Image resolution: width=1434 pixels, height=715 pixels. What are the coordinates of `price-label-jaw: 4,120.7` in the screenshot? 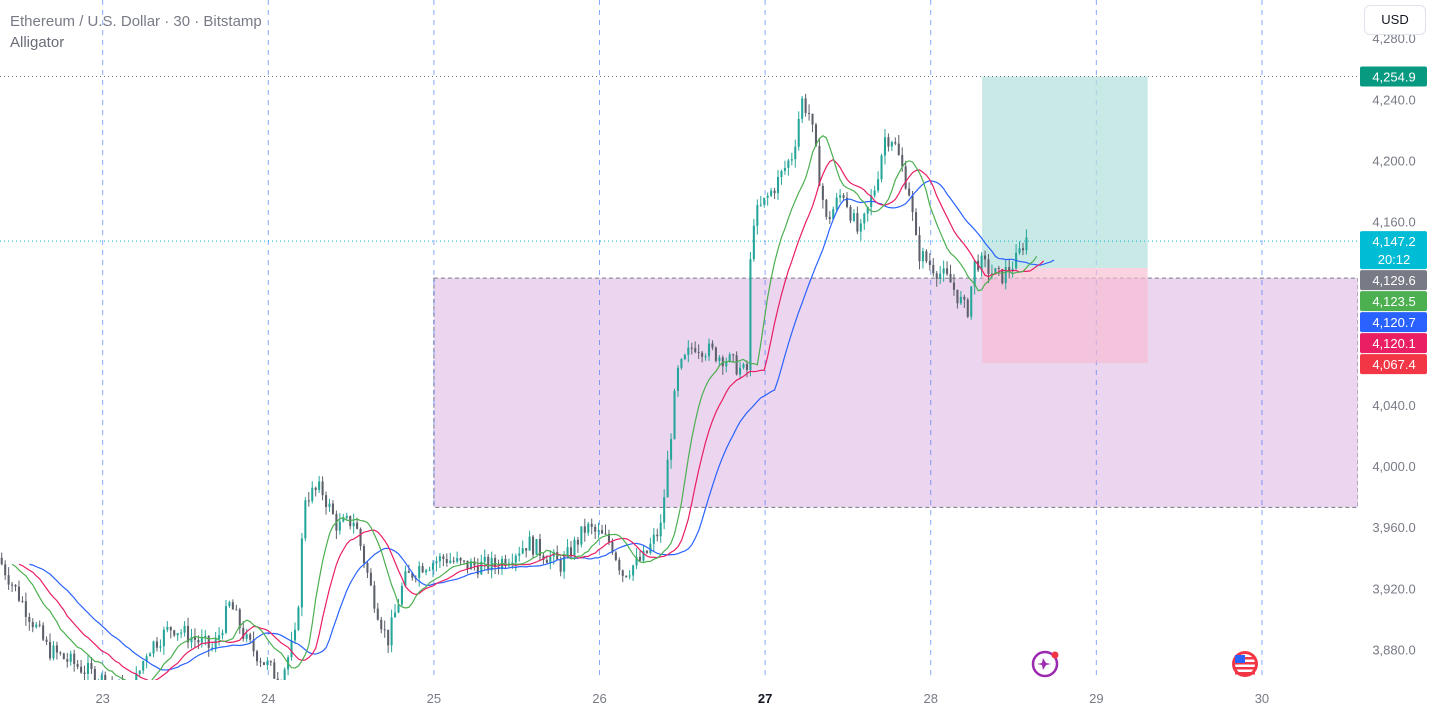 It's located at (1393, 322).